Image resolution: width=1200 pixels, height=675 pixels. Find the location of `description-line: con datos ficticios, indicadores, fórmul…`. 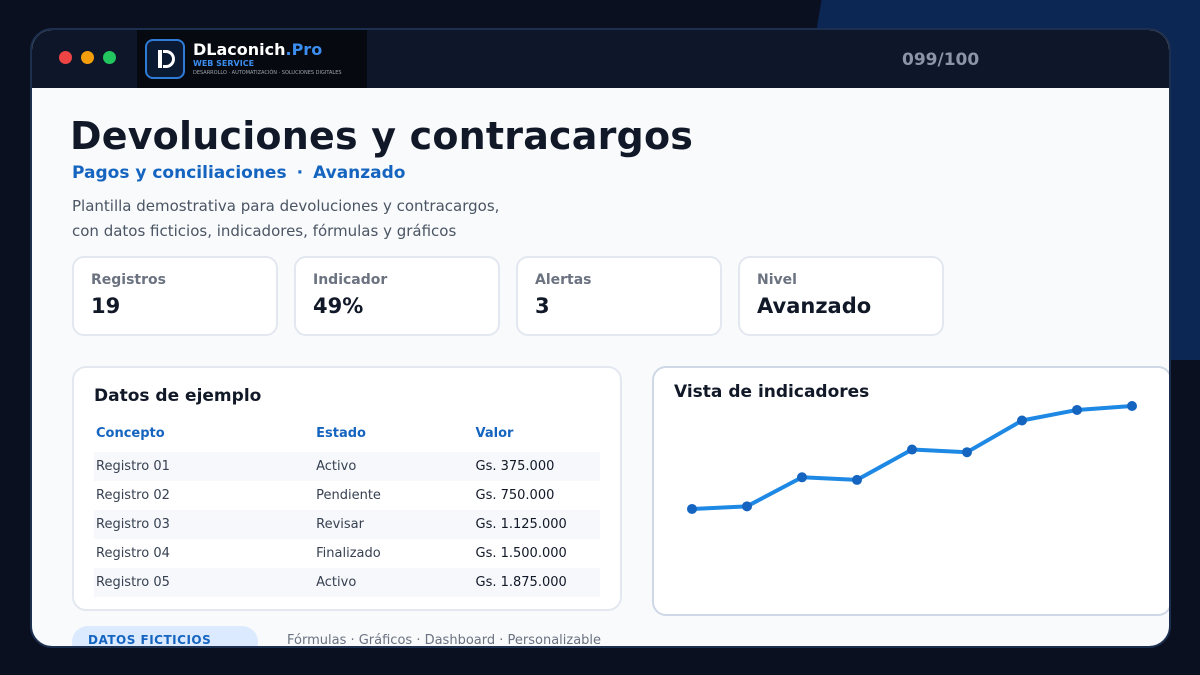

description-line: con datos ficticios, indicadores, fórmul… is located at coordinates (264, 231).